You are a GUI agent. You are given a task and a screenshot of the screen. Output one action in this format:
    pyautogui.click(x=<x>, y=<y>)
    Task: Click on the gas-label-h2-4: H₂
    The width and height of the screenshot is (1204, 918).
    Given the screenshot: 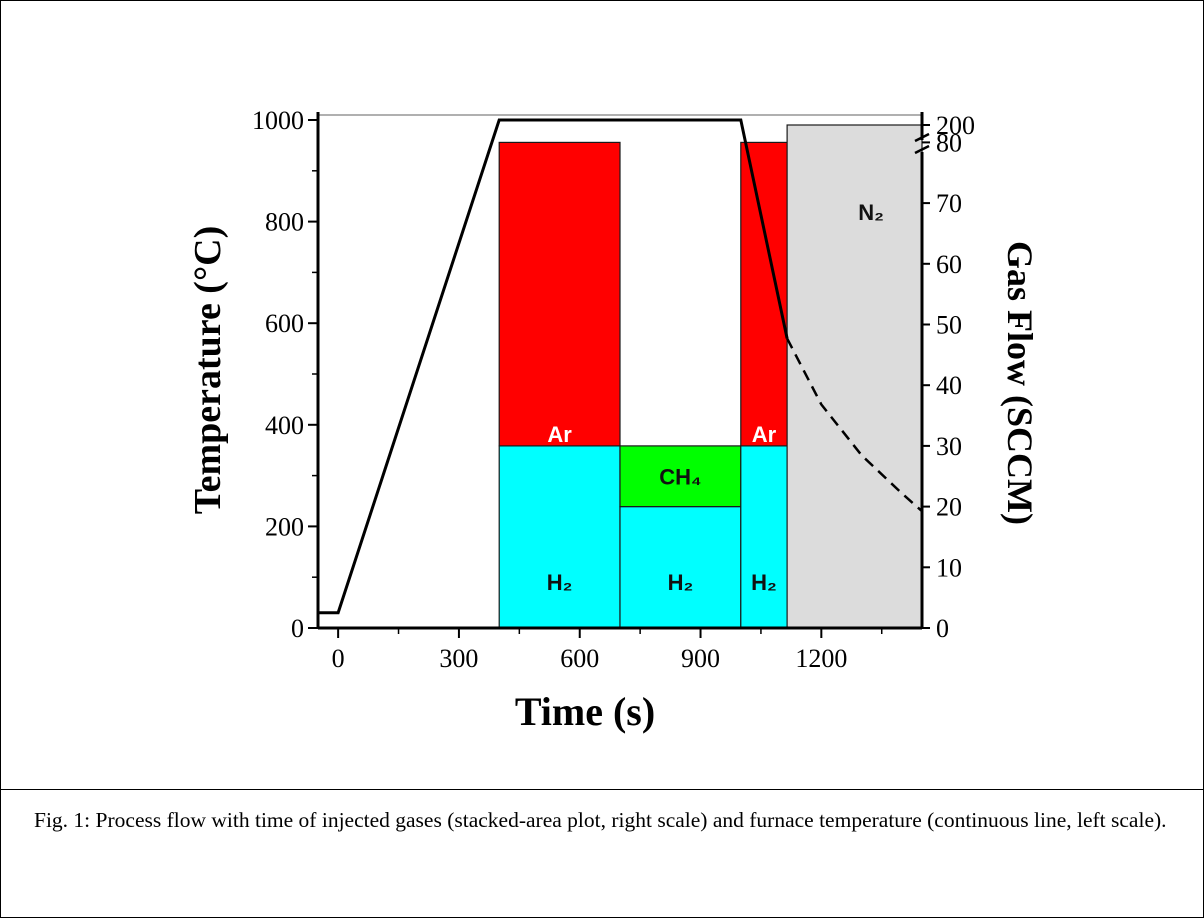 What is the action you would take?
    pyautogui.click(x=764, y=582)
    